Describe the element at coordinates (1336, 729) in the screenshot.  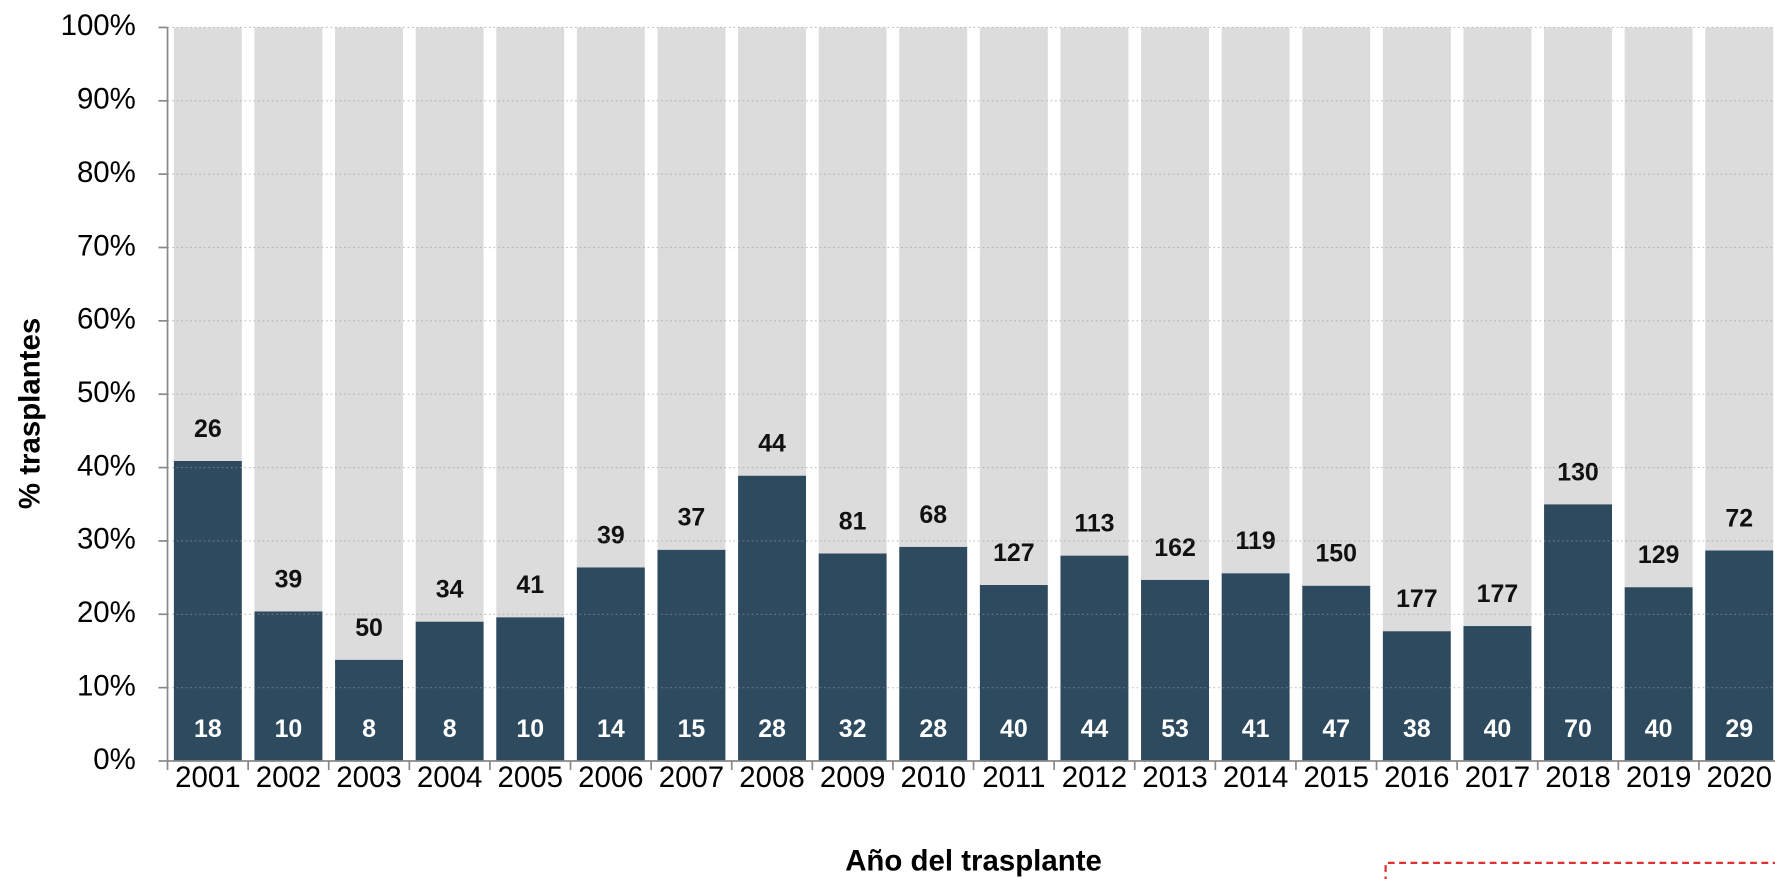
I see `count-label: 47` at that location.